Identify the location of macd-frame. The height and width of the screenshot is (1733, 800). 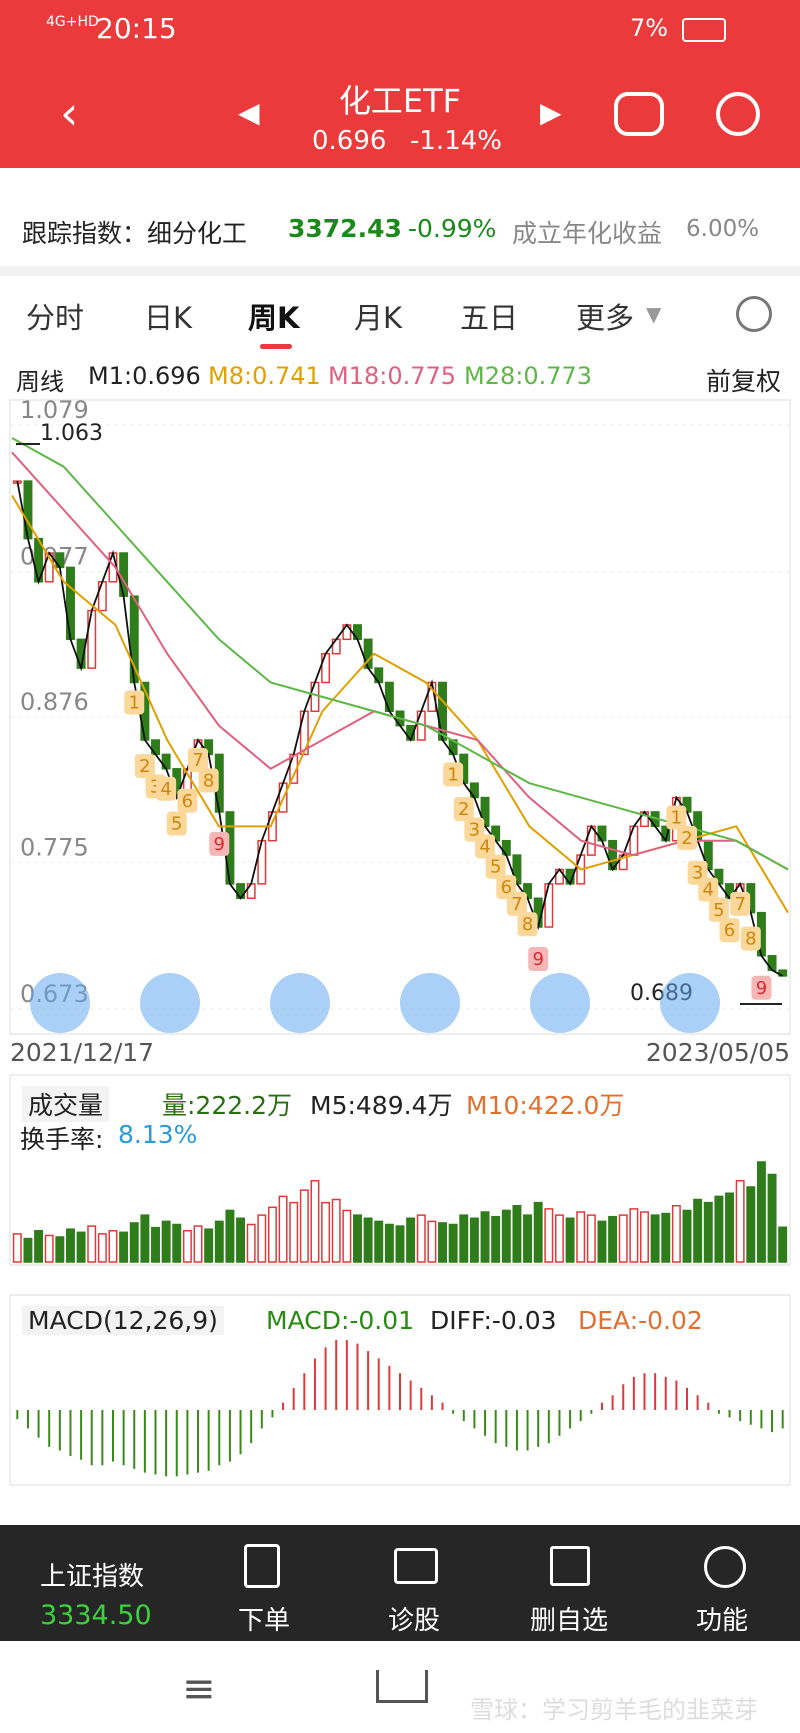
(400, 1390).